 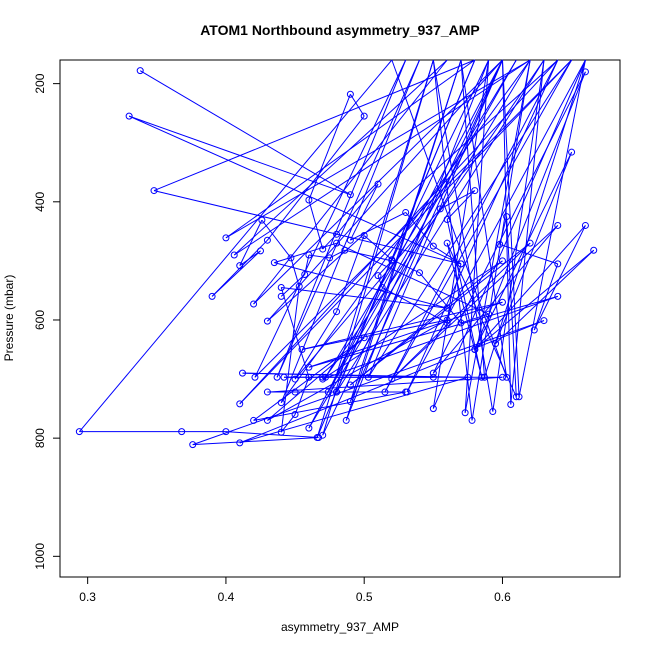 What do you see at coordinates (502, 597) in the screenshot?
I see `x-tick-label: 0.6` at bounding box center [502, 597].